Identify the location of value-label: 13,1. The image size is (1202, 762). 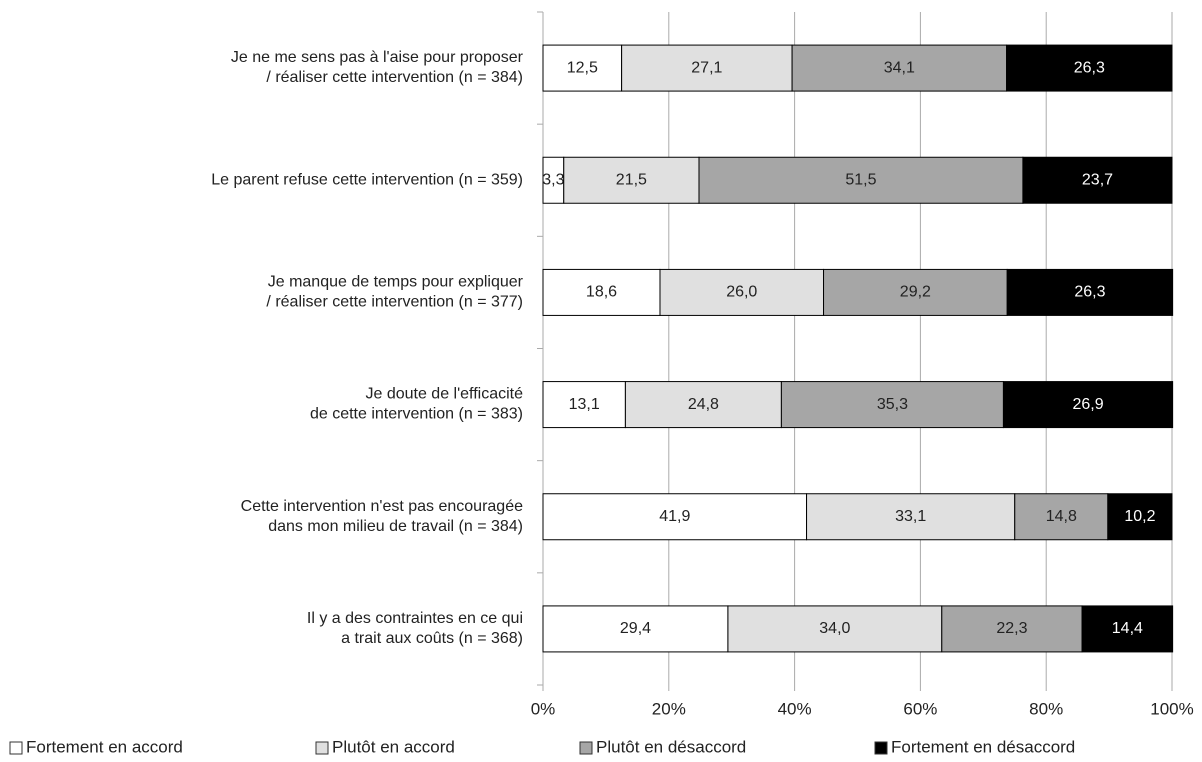
(584, 404).